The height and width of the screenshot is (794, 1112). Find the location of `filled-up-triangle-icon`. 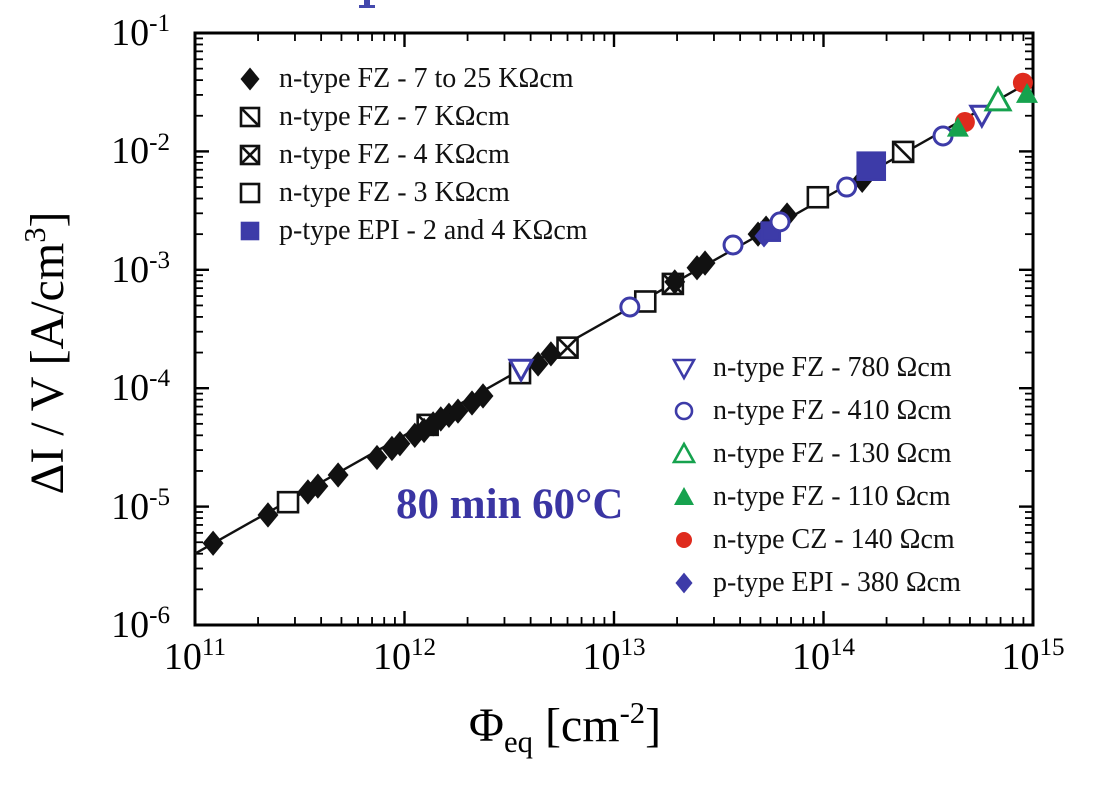

filled-up-triangle-icon is located at coordinates (684, 495).